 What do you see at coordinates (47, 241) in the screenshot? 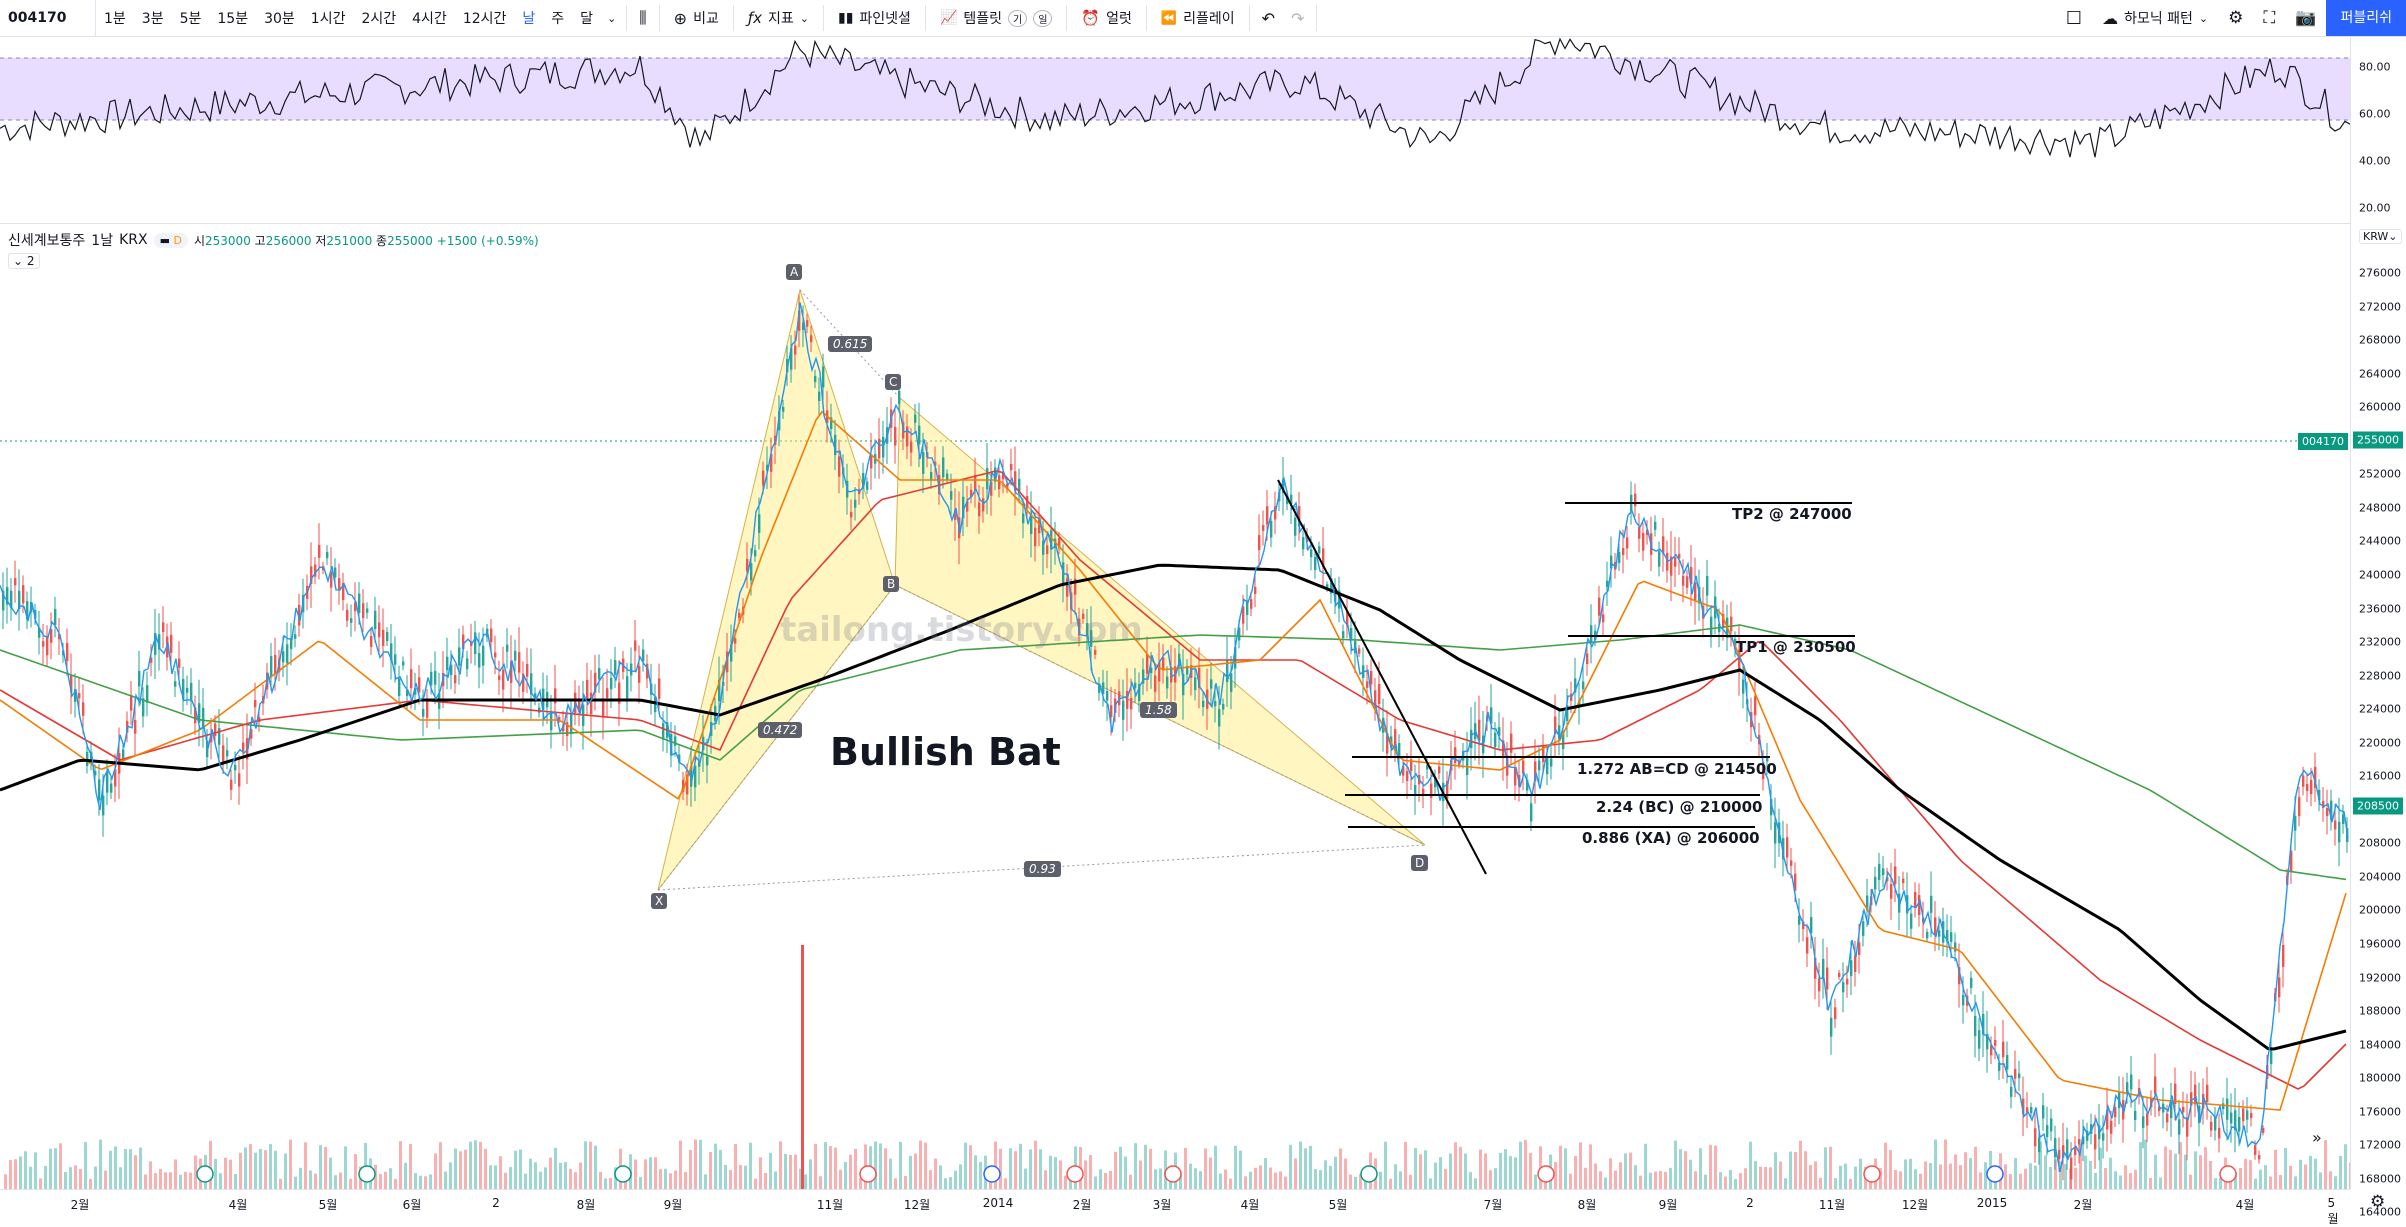
I see `legend-symbol-name: 신세계보통주` at bounding box center [47, 241].